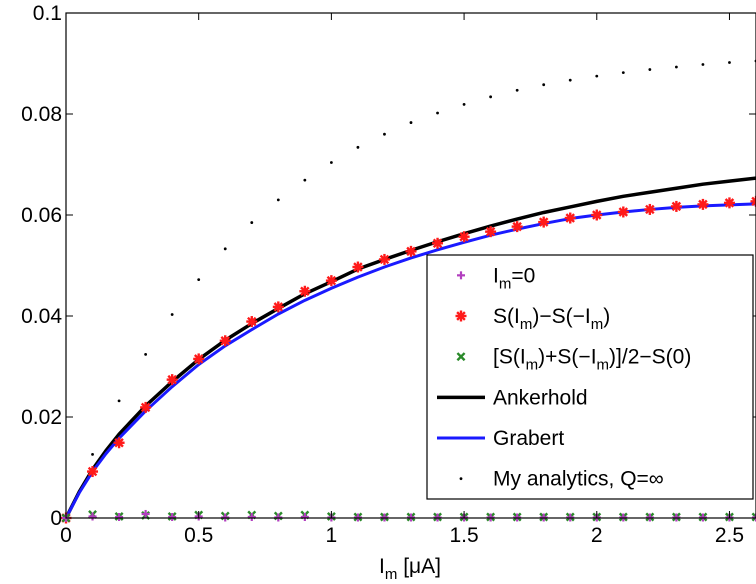 Image resolution: width=756 pixels, height=584 pixels. I want to click on legend-swatch-avg, so click(461, 357).